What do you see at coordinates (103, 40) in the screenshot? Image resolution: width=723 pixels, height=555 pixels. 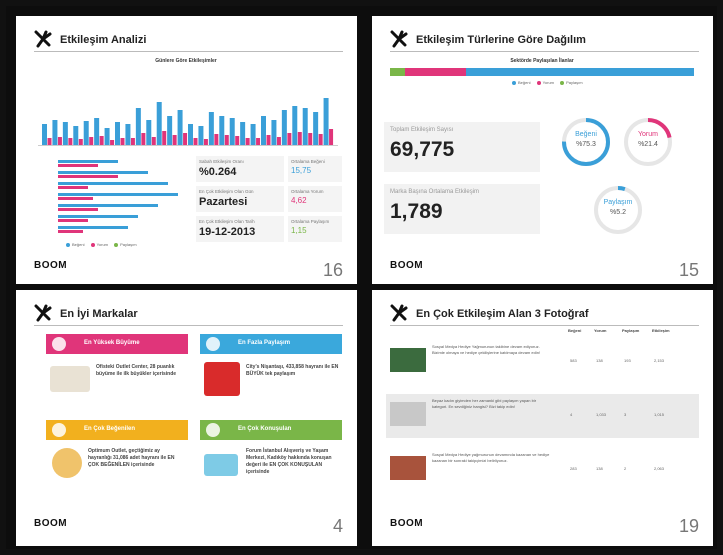 I see `slide-title: Etkileşim Analizi` at bounding box center [103, 40].